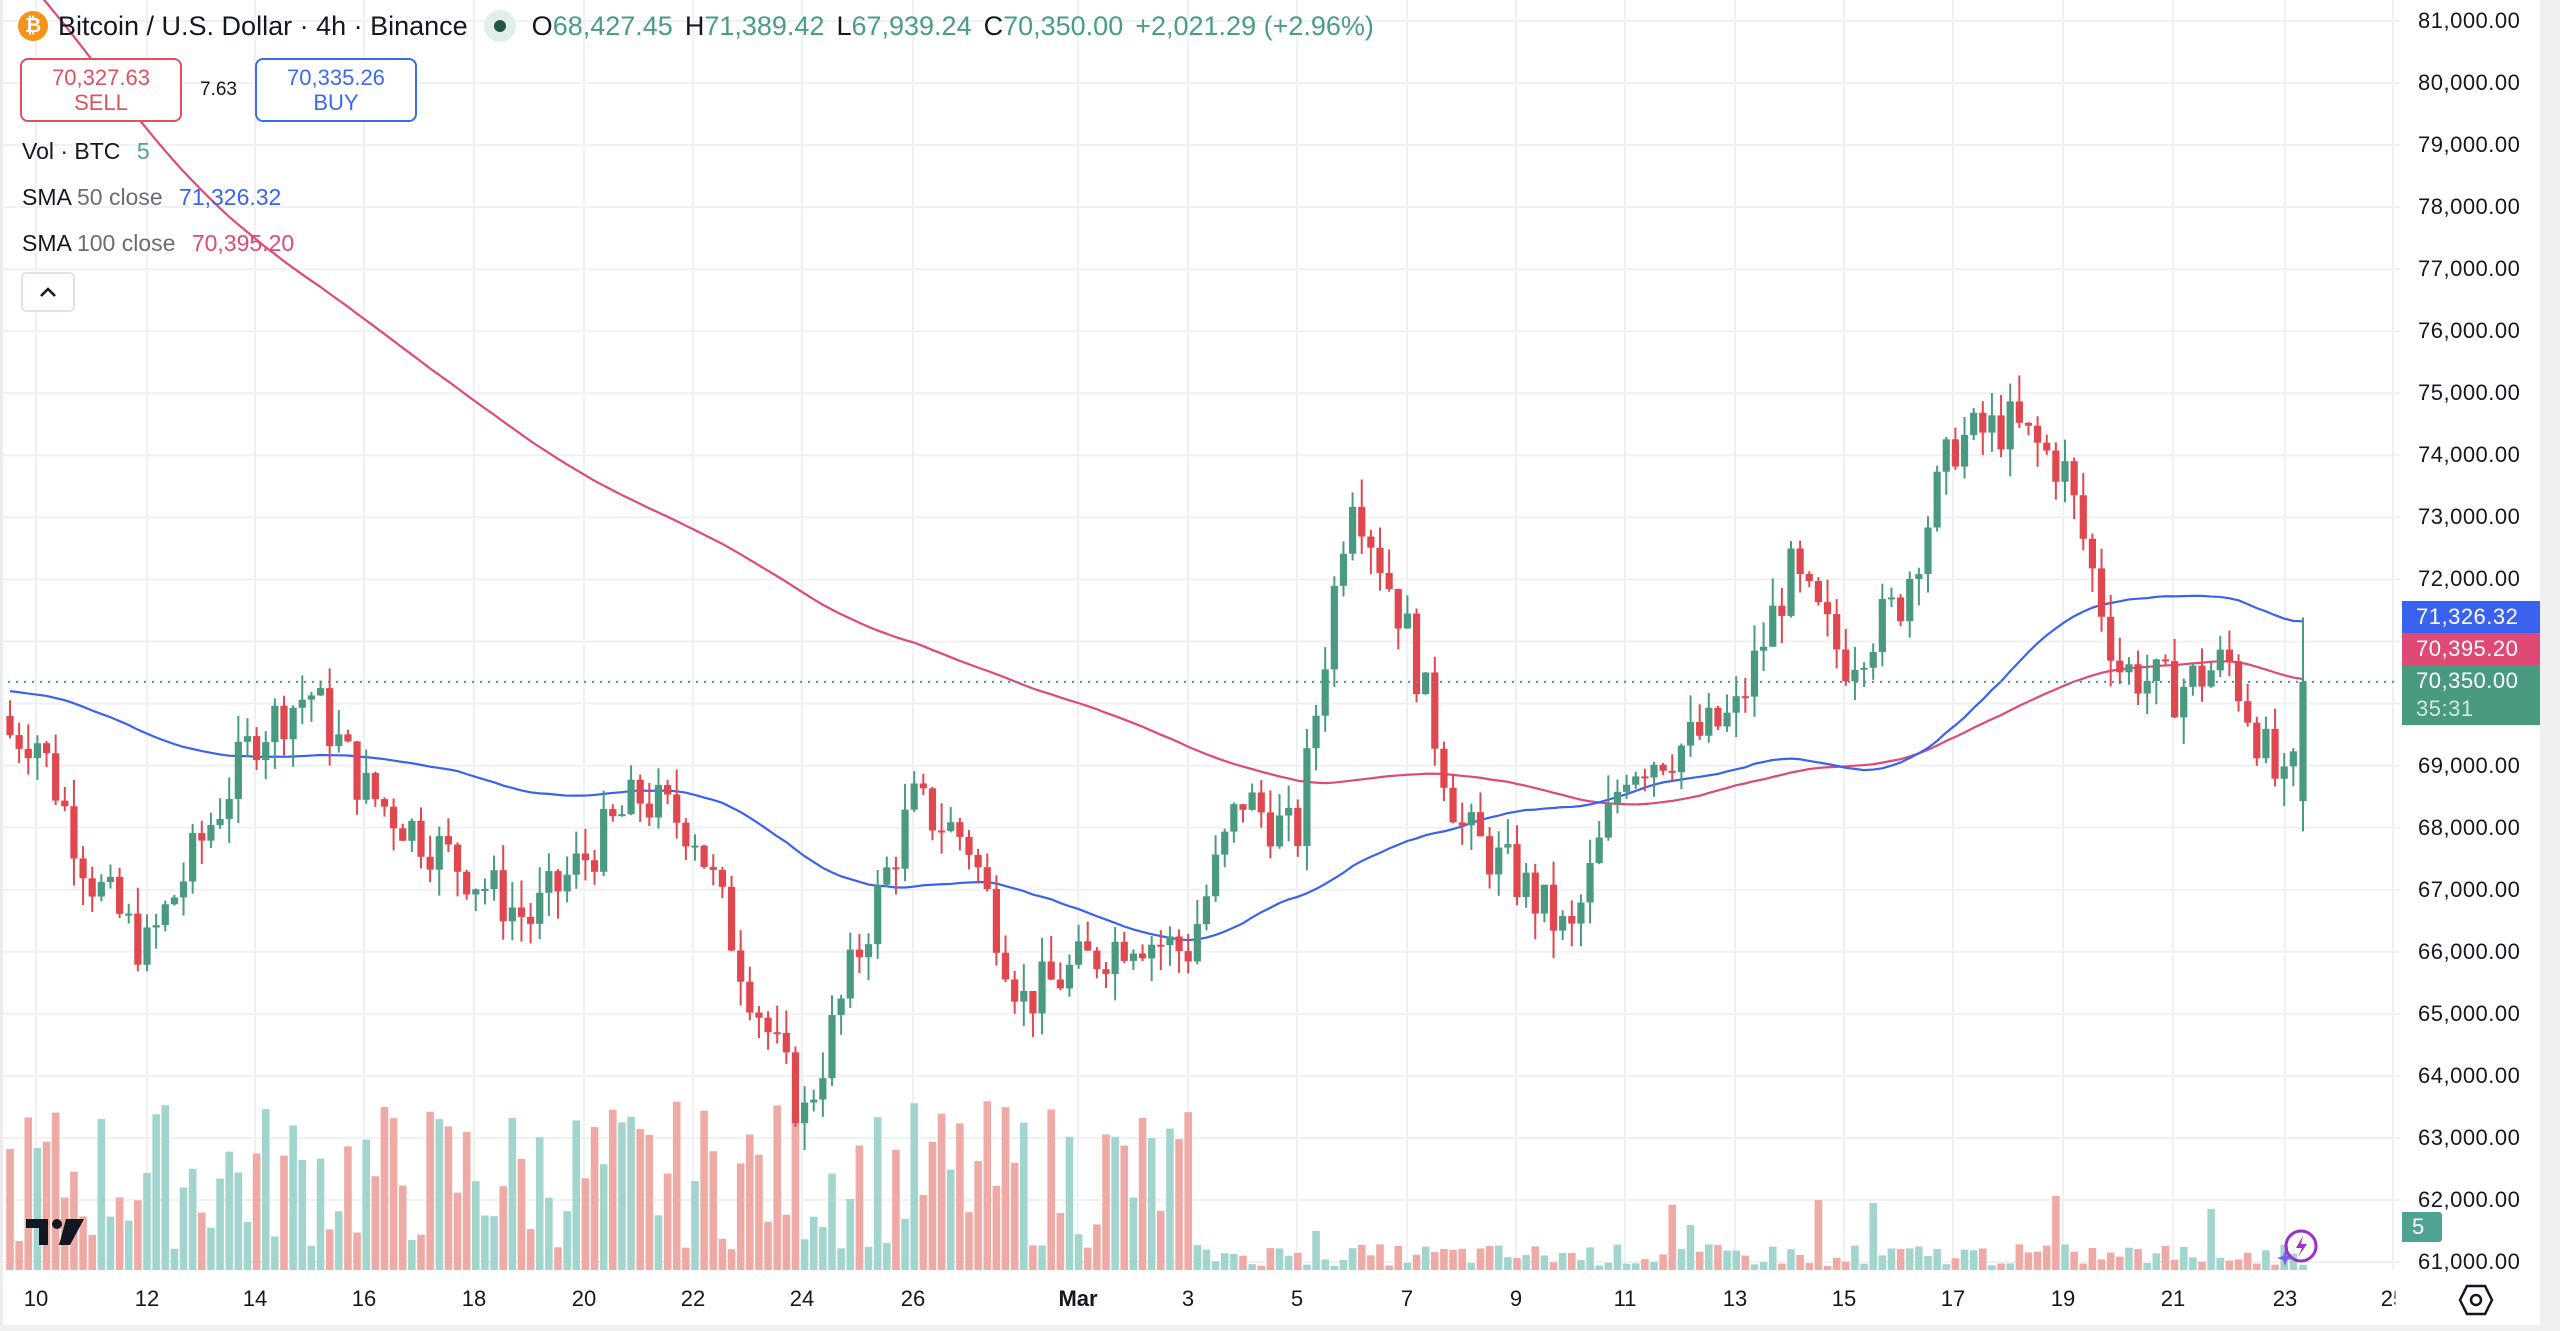 This screenshot has width=2560, height=1331. I want to click on collapse-legend-button, so click(48, 292).